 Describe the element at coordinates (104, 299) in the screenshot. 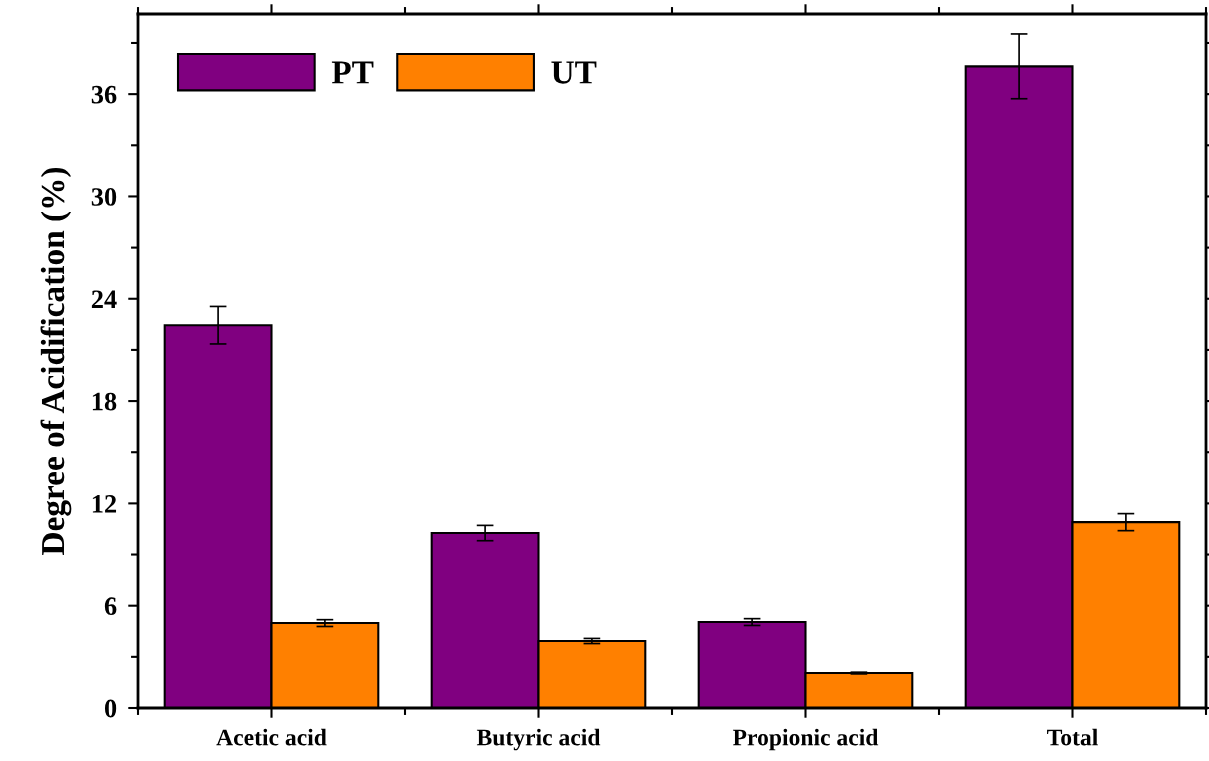

I see `y-tick-label: 24` at that location.